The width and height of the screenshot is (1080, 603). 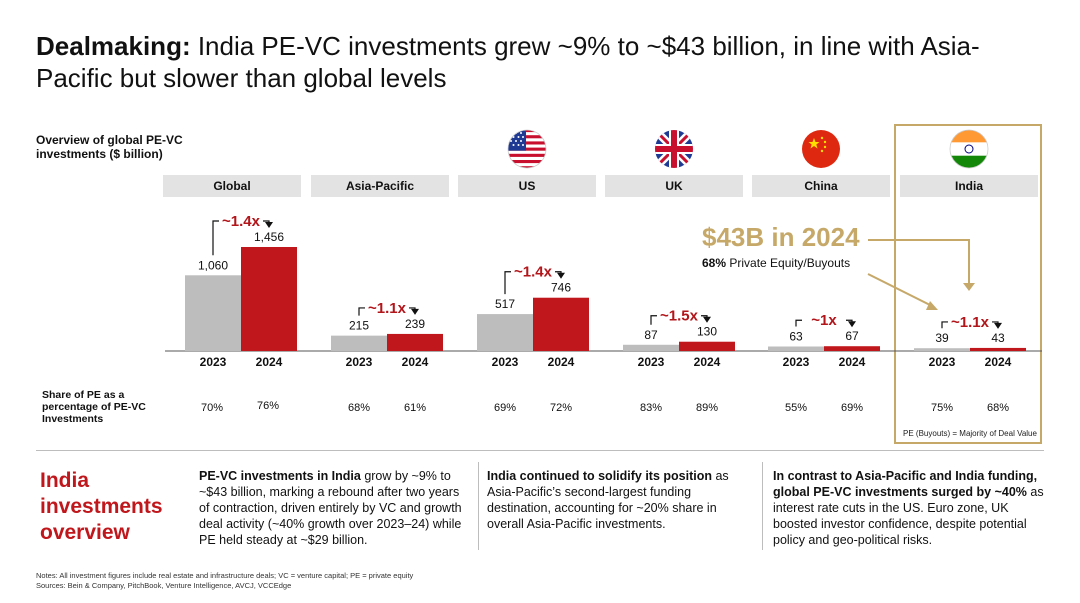 What do you see at coordinates (561, 362) in the screenshot?
I see `year-label-us-2024: 2024` at bounding box center [561, 362].